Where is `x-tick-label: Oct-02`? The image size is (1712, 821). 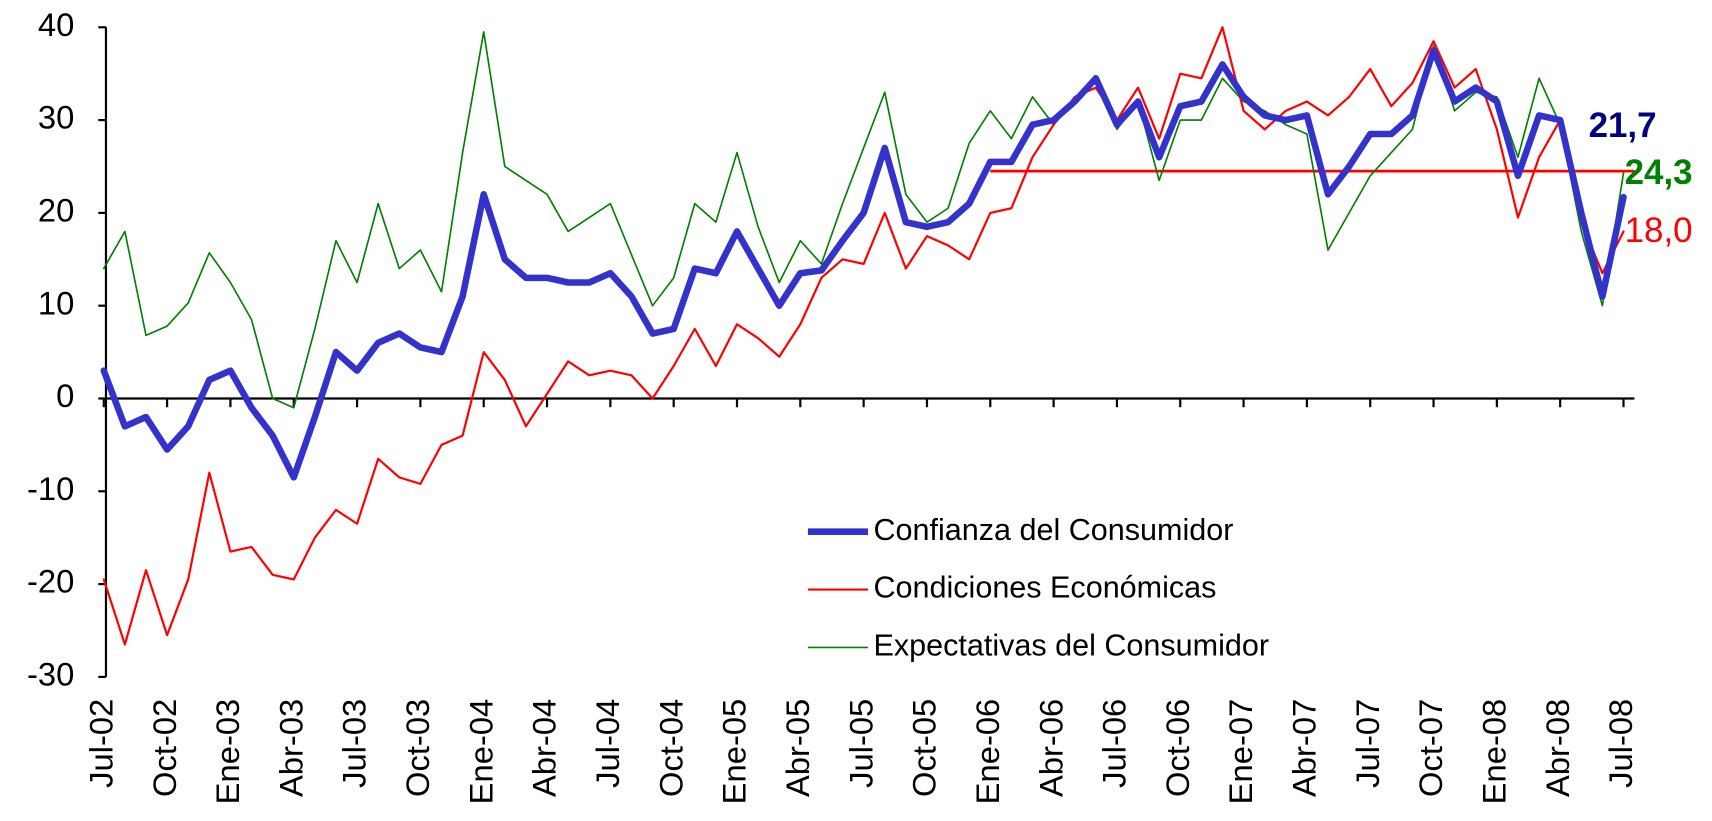 x-tick-label: Oct-02 is located at coordinates (164, 748).